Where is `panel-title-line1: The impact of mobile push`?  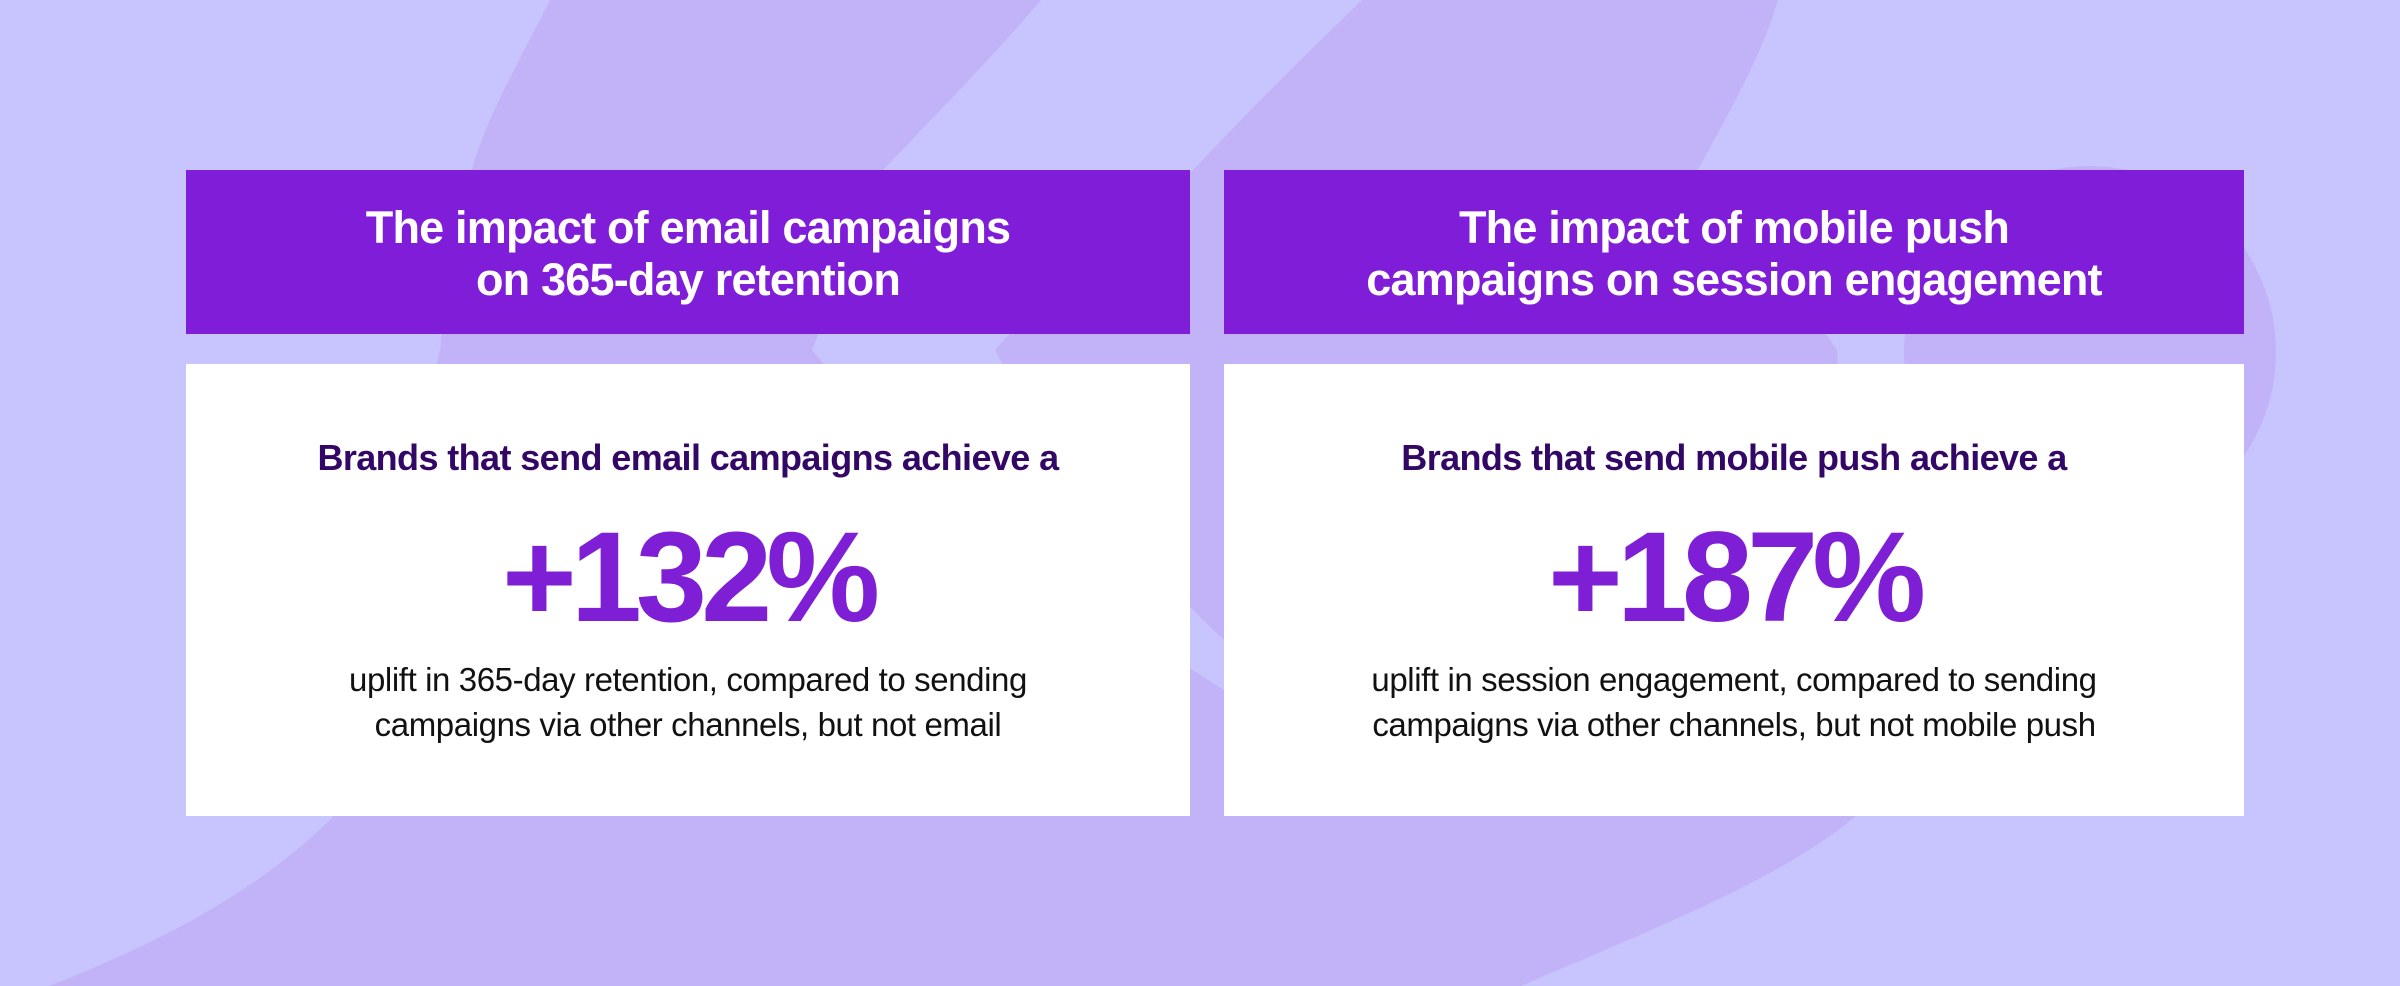
panel-title-line1: The impact of mobile push is located at coordinates (1734, 227).